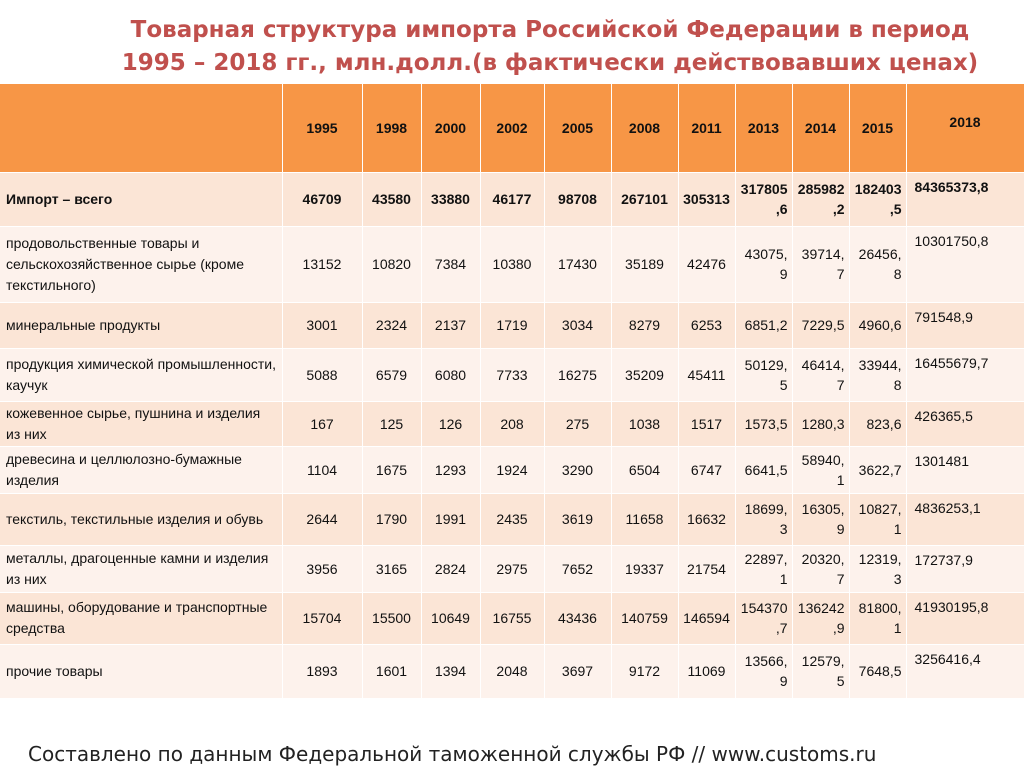 The width and height of the screenshot is (1024, 767). Describe the element at coordinates (764, 199) in the screenshot. I see `value-cell: 317805 ,6` at that location.